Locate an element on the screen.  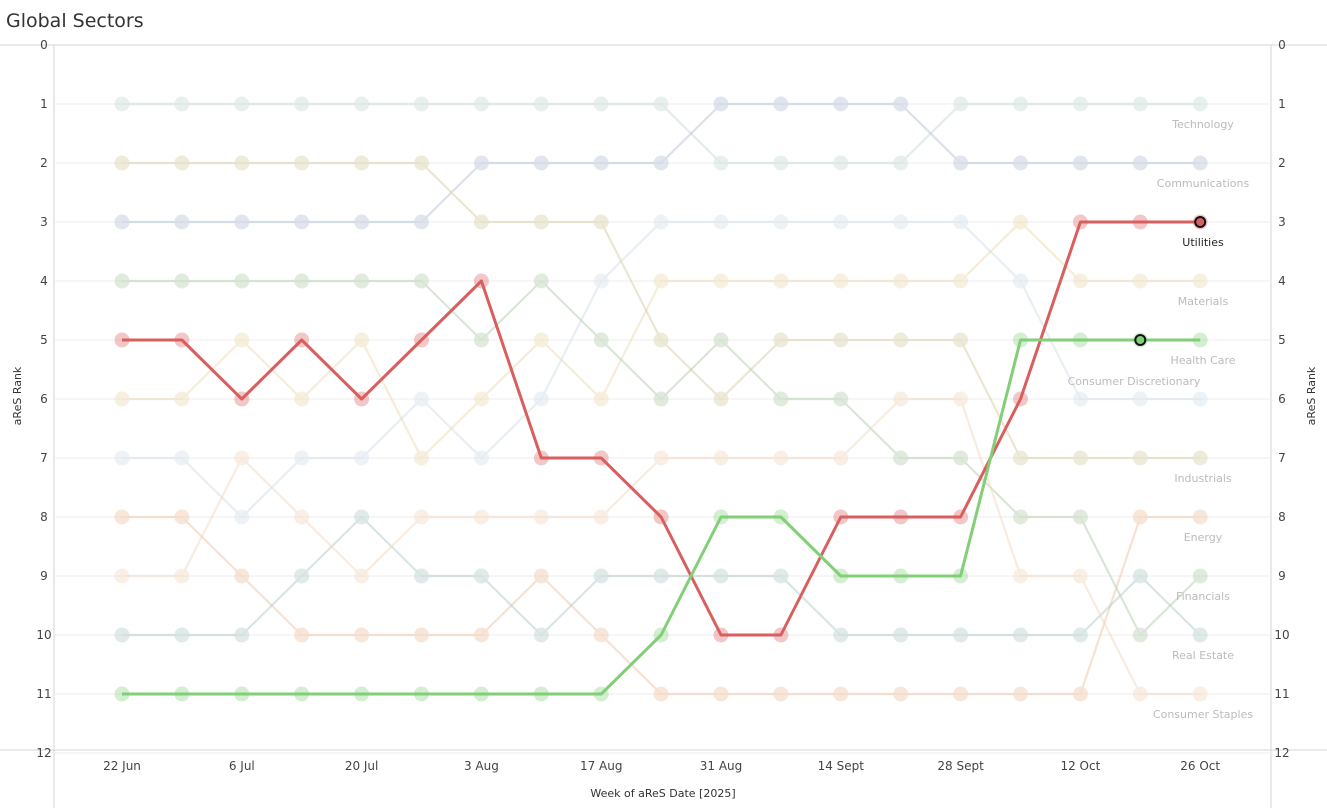
end-label-financials: Financials is located at coordinates (1203, 596).